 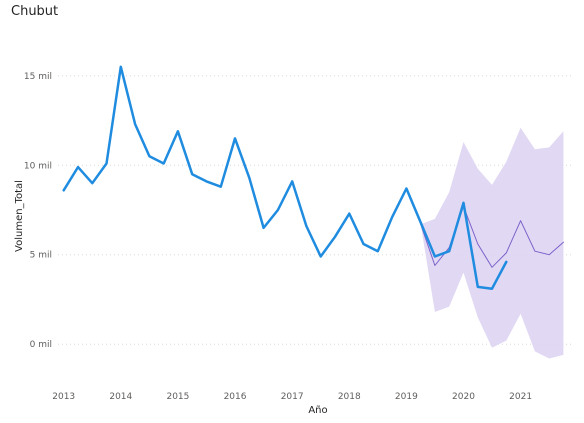 I want to click on x-tick-label: 2016, so click(x=235, y=397).